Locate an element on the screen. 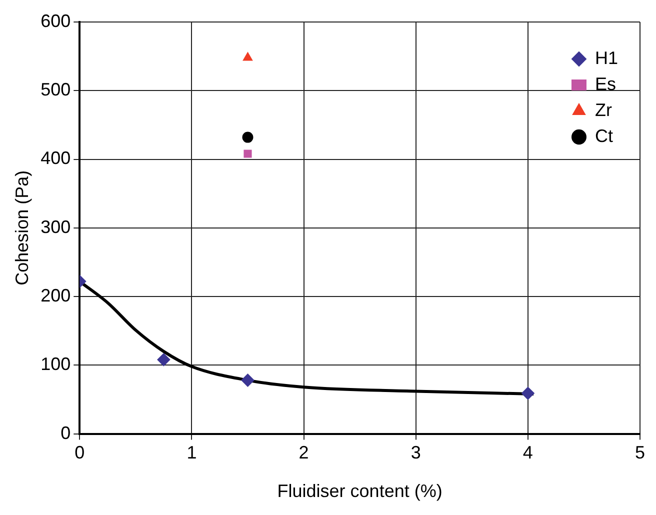 The width and height of the screenshot is (656, 515). y-tick-label: 100 is located at coordinates (55, 364).